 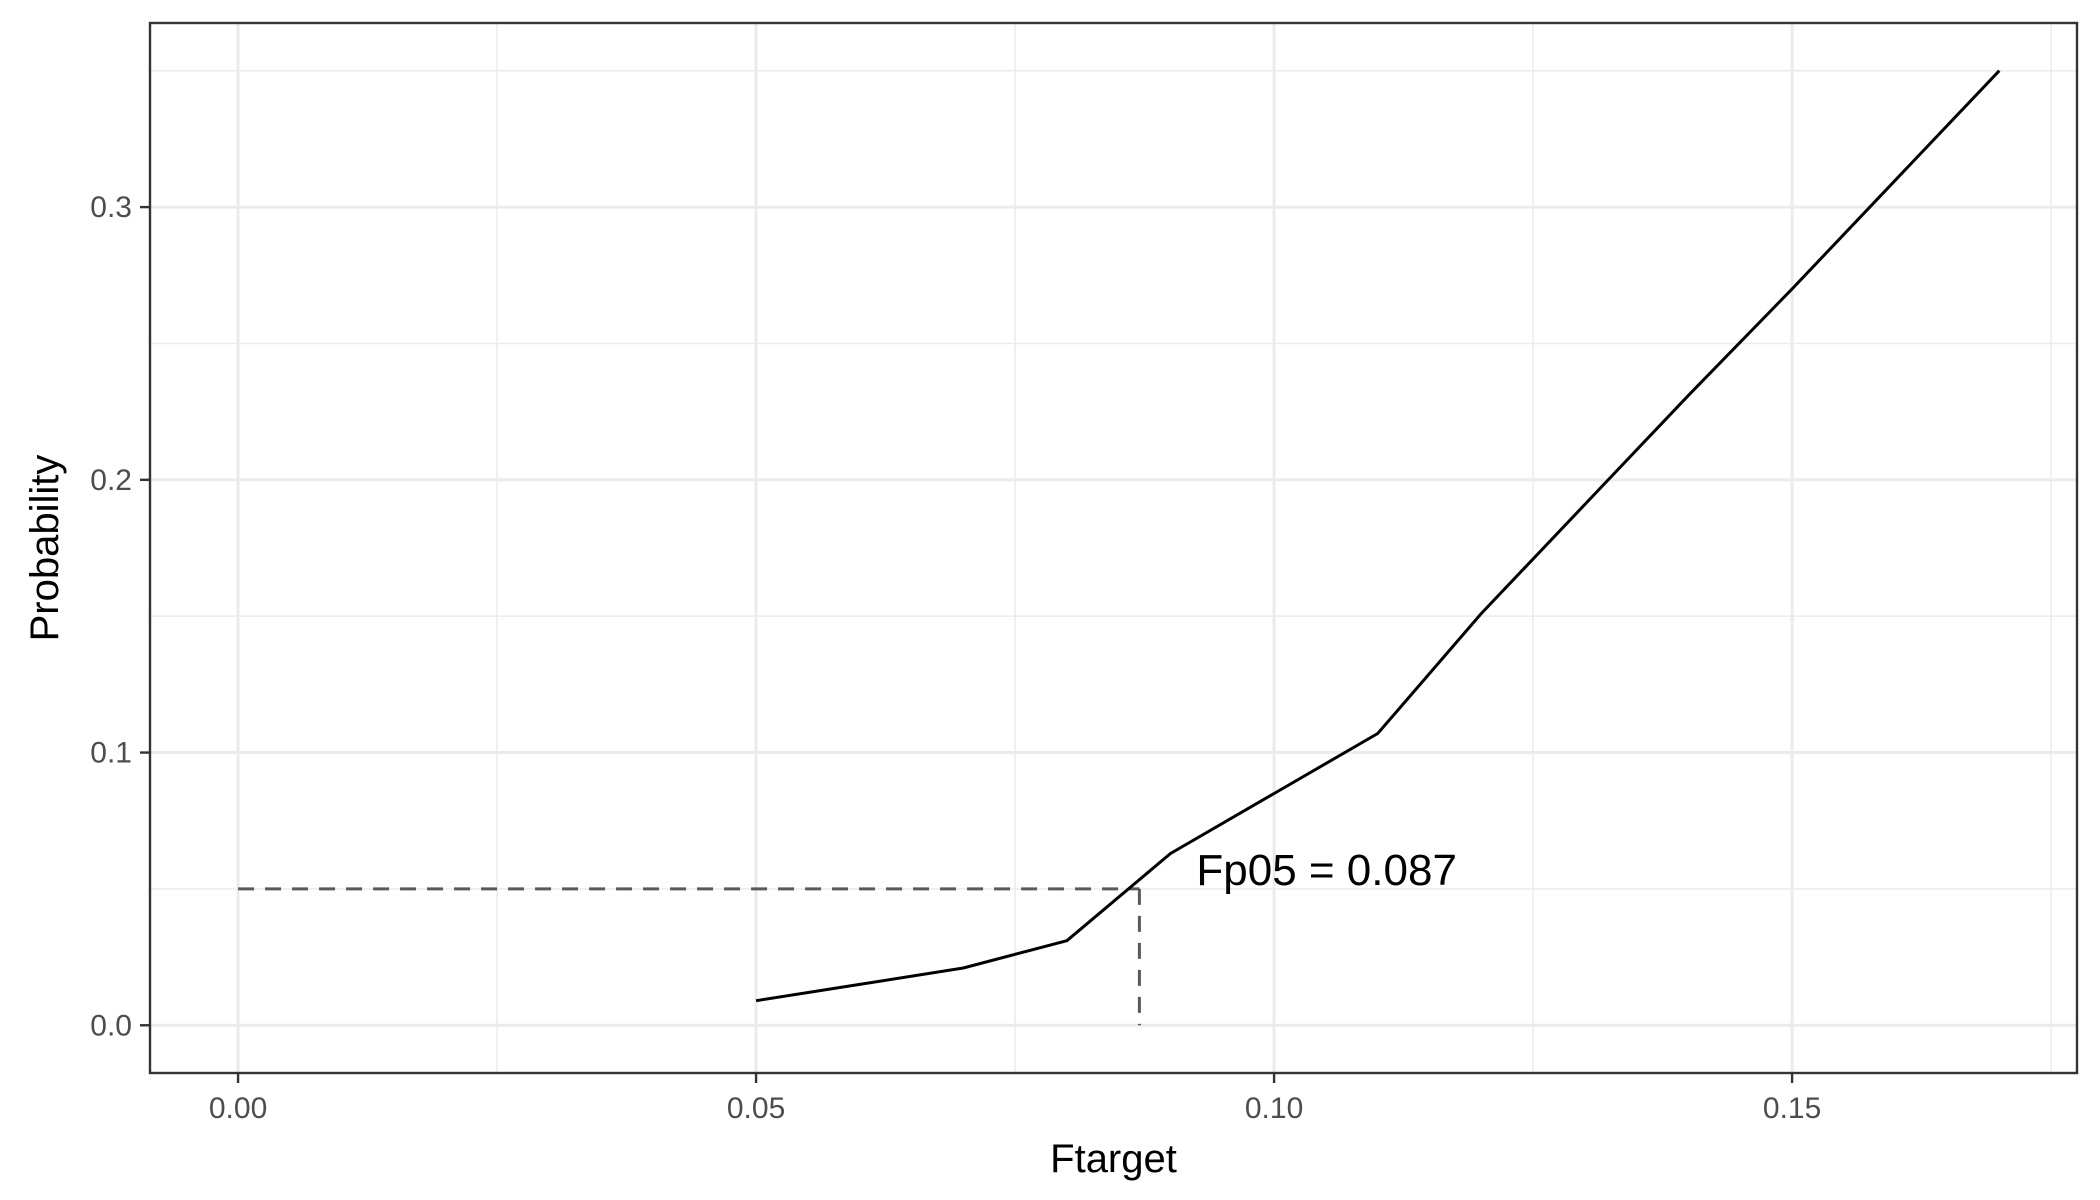 I want to click on x-axis-title: Ftarget, so click(x=1113, y=1159).